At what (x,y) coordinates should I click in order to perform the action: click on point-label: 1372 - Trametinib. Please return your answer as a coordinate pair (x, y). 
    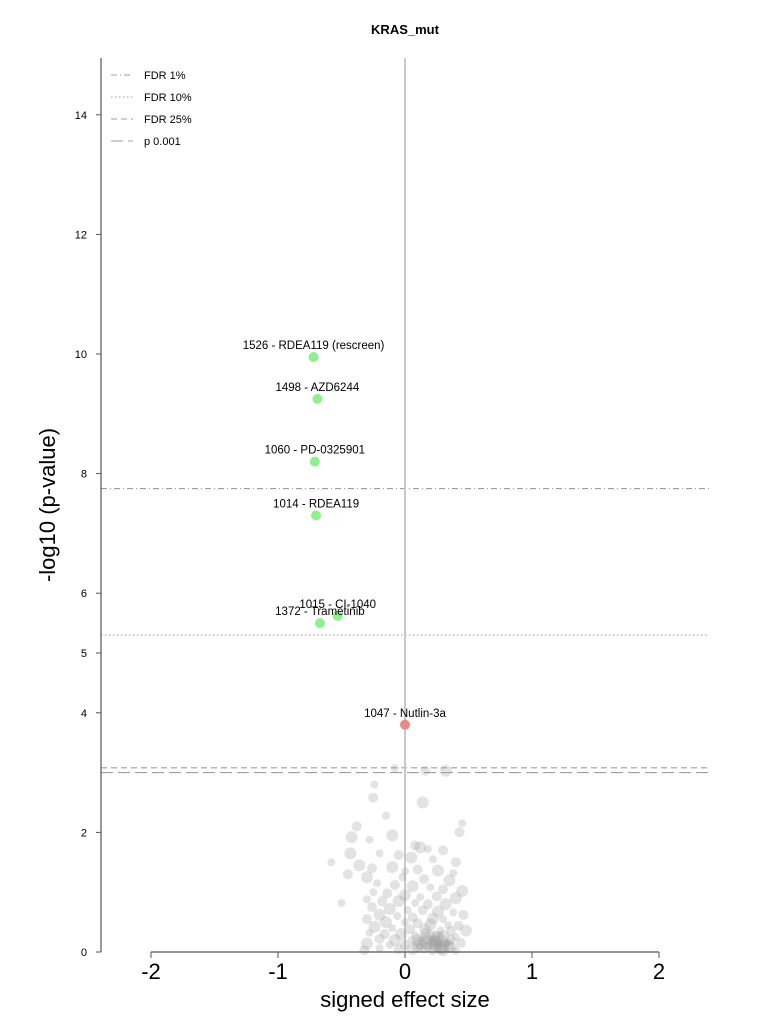
    Looking at the image, I should click on (320, 612).